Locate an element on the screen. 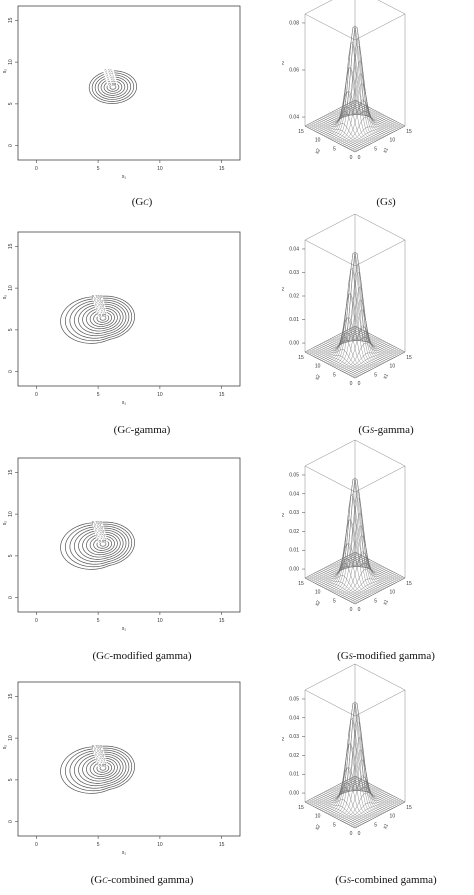 The image size is (474, 895). y-tick-label: 5 is located at coordinates (11, 555).